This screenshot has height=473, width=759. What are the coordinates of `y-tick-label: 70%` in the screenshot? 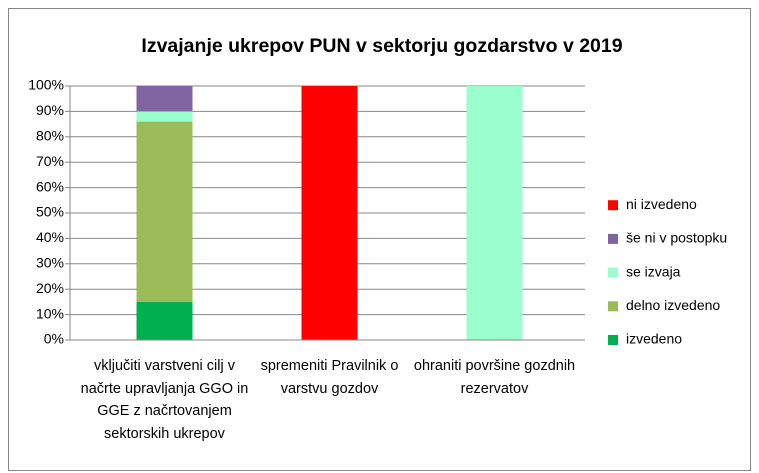 It's located at (50, 161).